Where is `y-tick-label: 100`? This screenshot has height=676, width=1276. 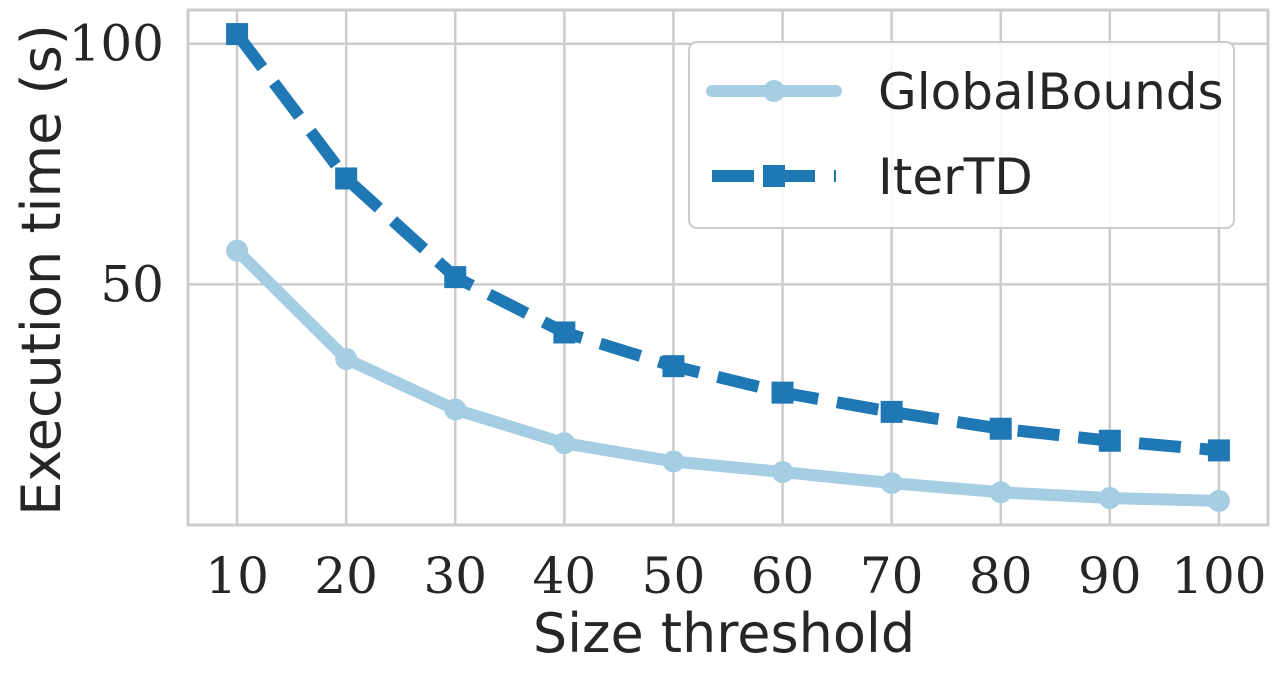
y-tick-label: 100 is located at coordinates (116, 44).